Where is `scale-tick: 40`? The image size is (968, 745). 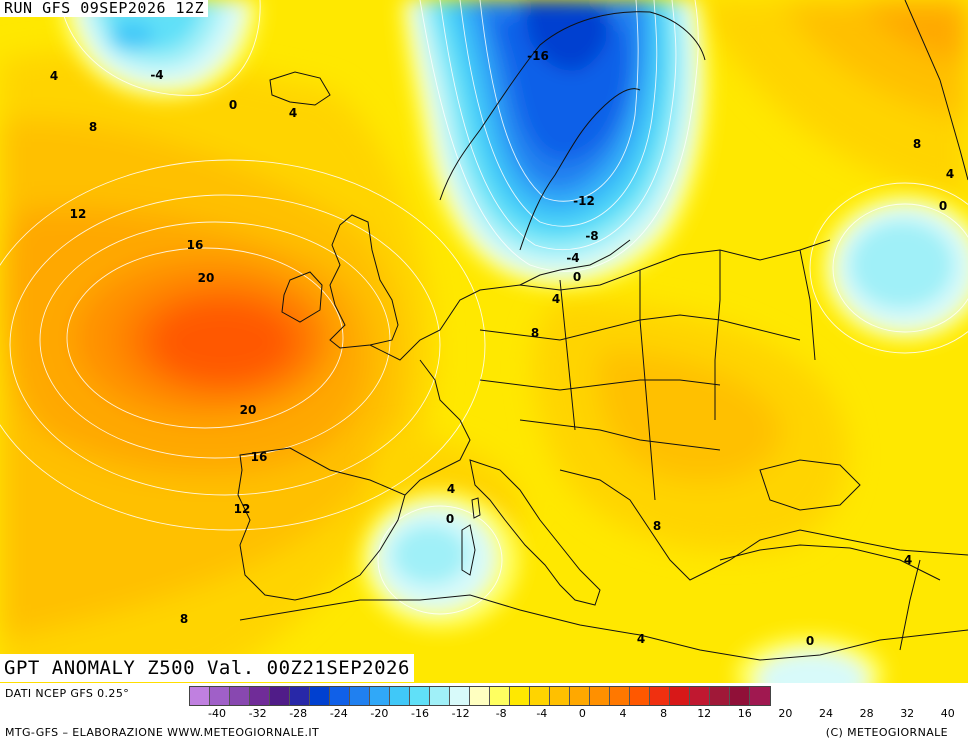 scale-tick: 40 is located at coordinates (947, 713).